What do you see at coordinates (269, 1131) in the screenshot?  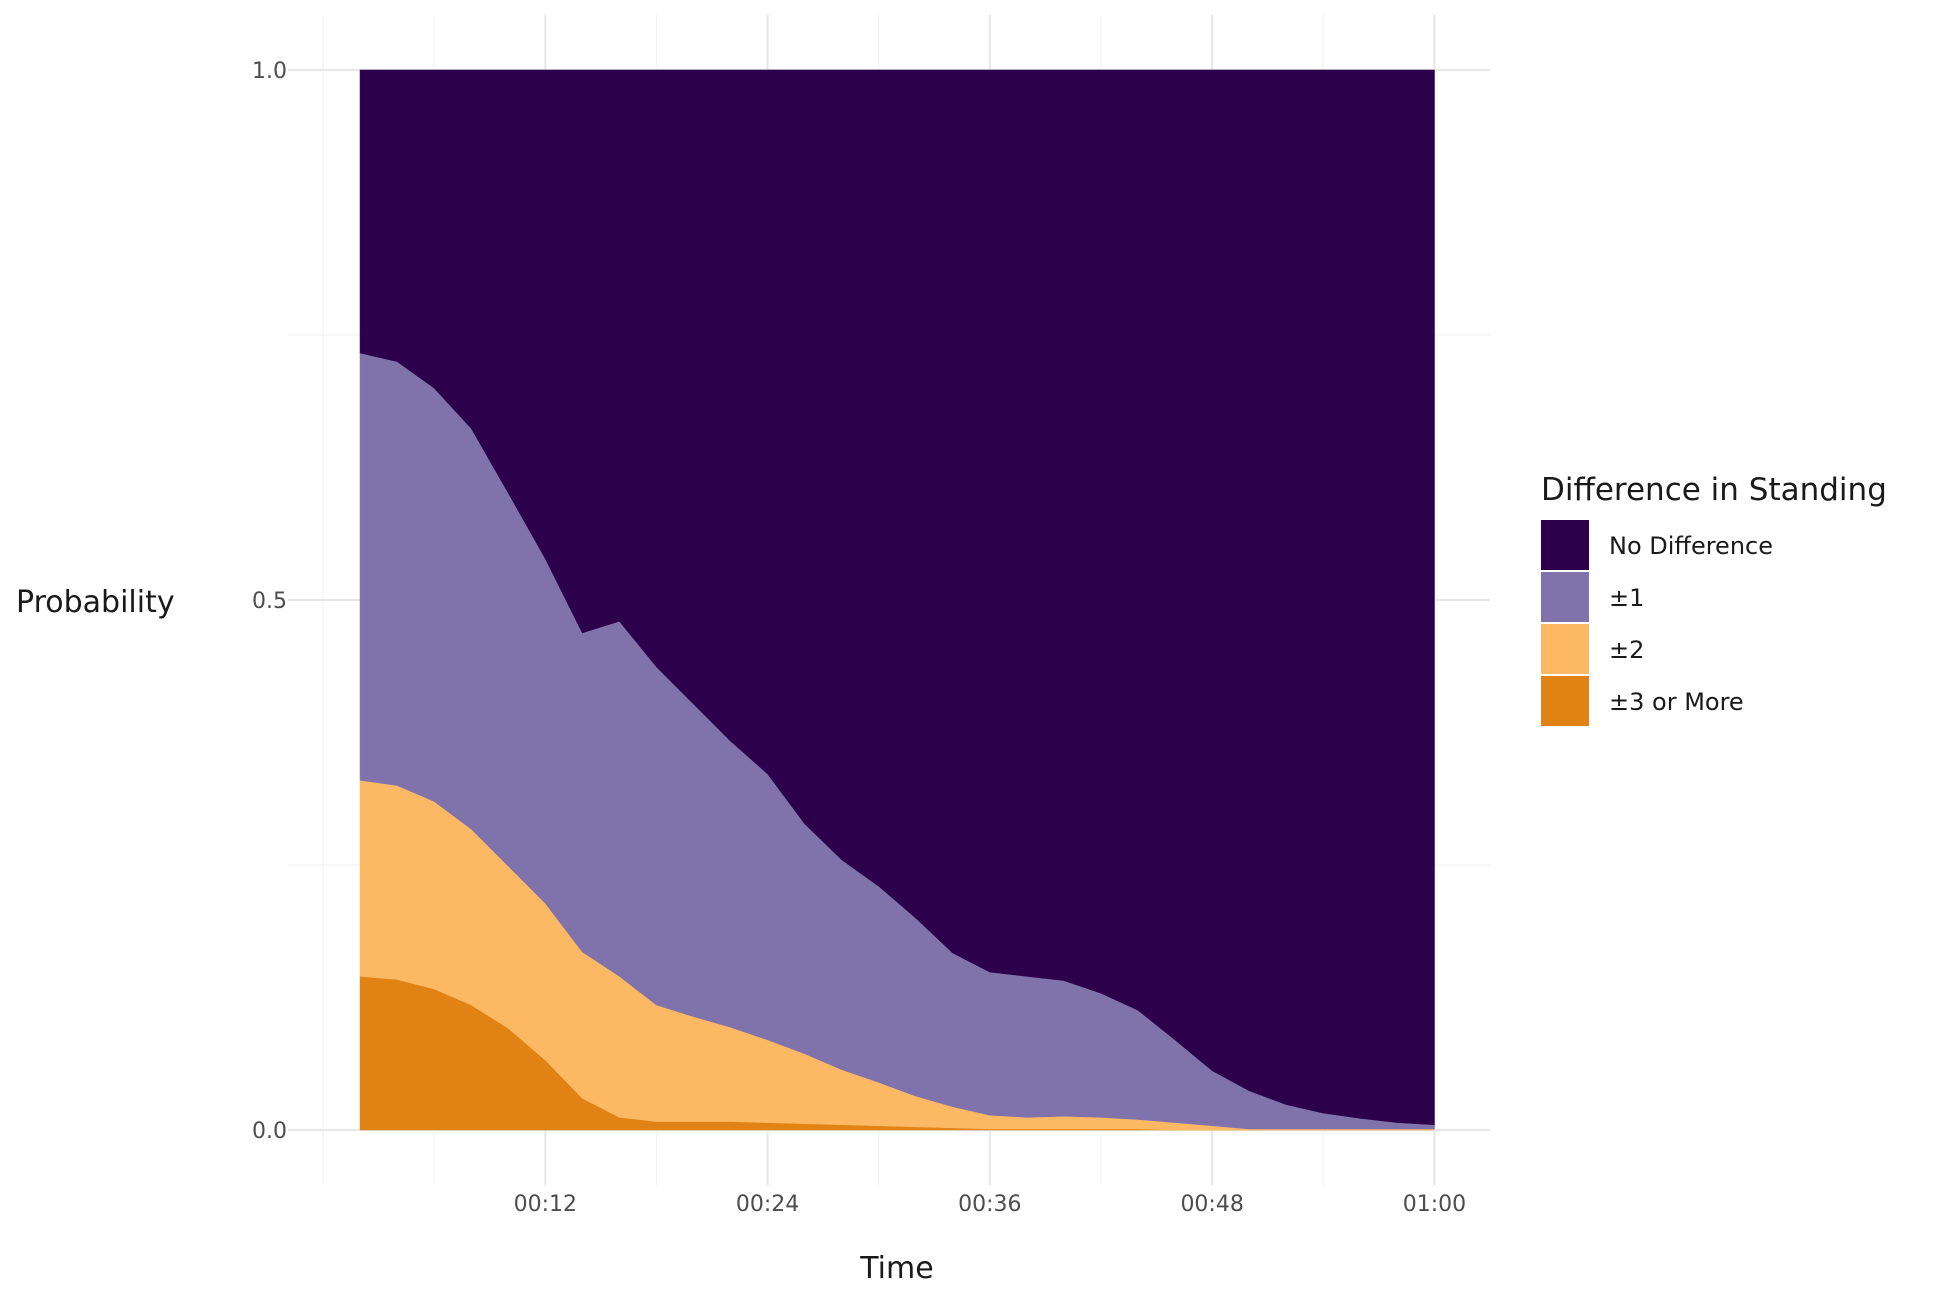 I see `y-tick-label: 0.0` at bounding box center [269, 1131].